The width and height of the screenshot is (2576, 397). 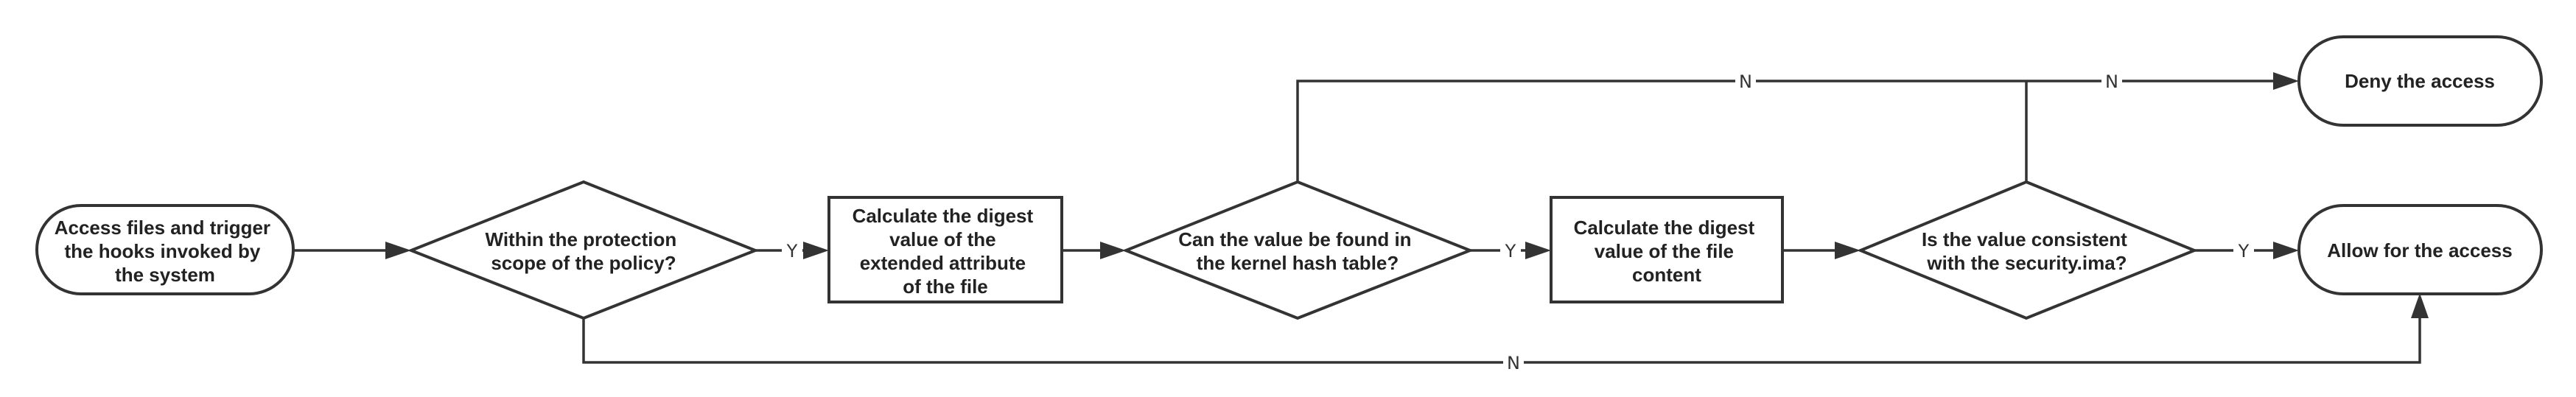 I want to click on edge-scope-check-to-allow, so click(x=1501, y=341).